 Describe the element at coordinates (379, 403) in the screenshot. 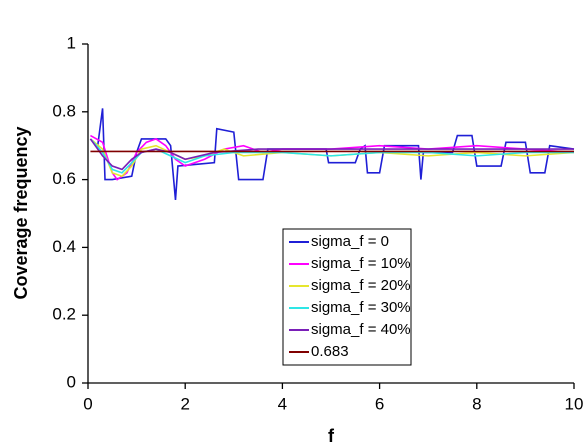

I see `x-tick-label: 6` at that location.